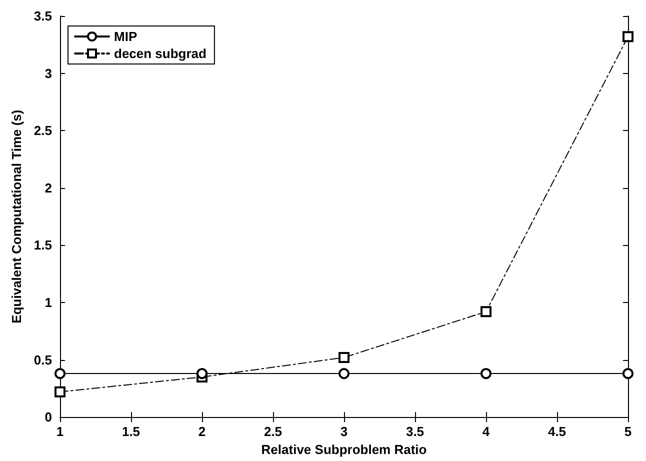 The image size is (646, 461). I want to click on y-tick-label: 0.5, so click(43, 360).